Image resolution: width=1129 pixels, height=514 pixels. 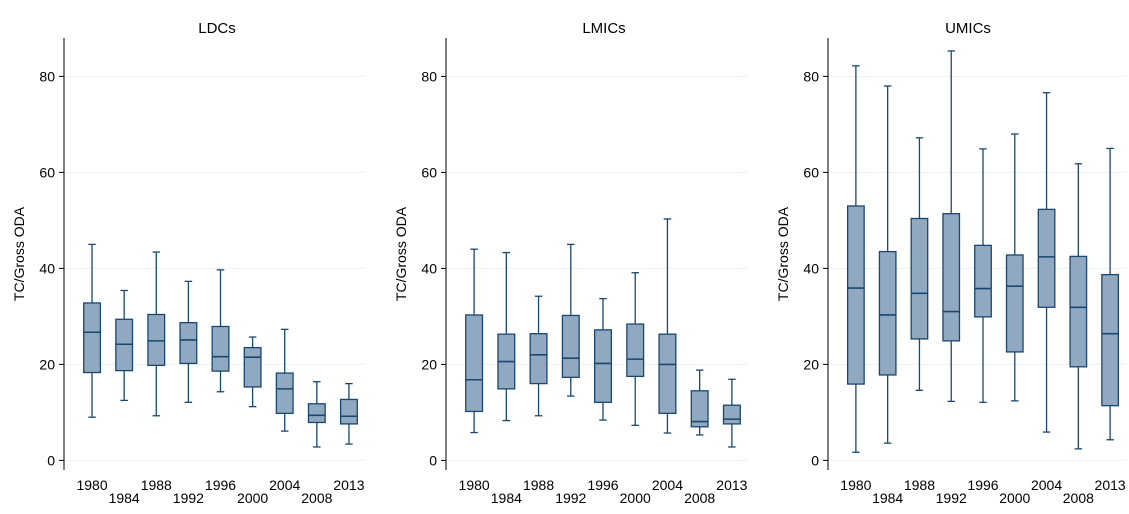 What do you see at coordinates (603, 28) in the screenshot?
I see `panel-title: LMICs` at bounding box center [603, 28].